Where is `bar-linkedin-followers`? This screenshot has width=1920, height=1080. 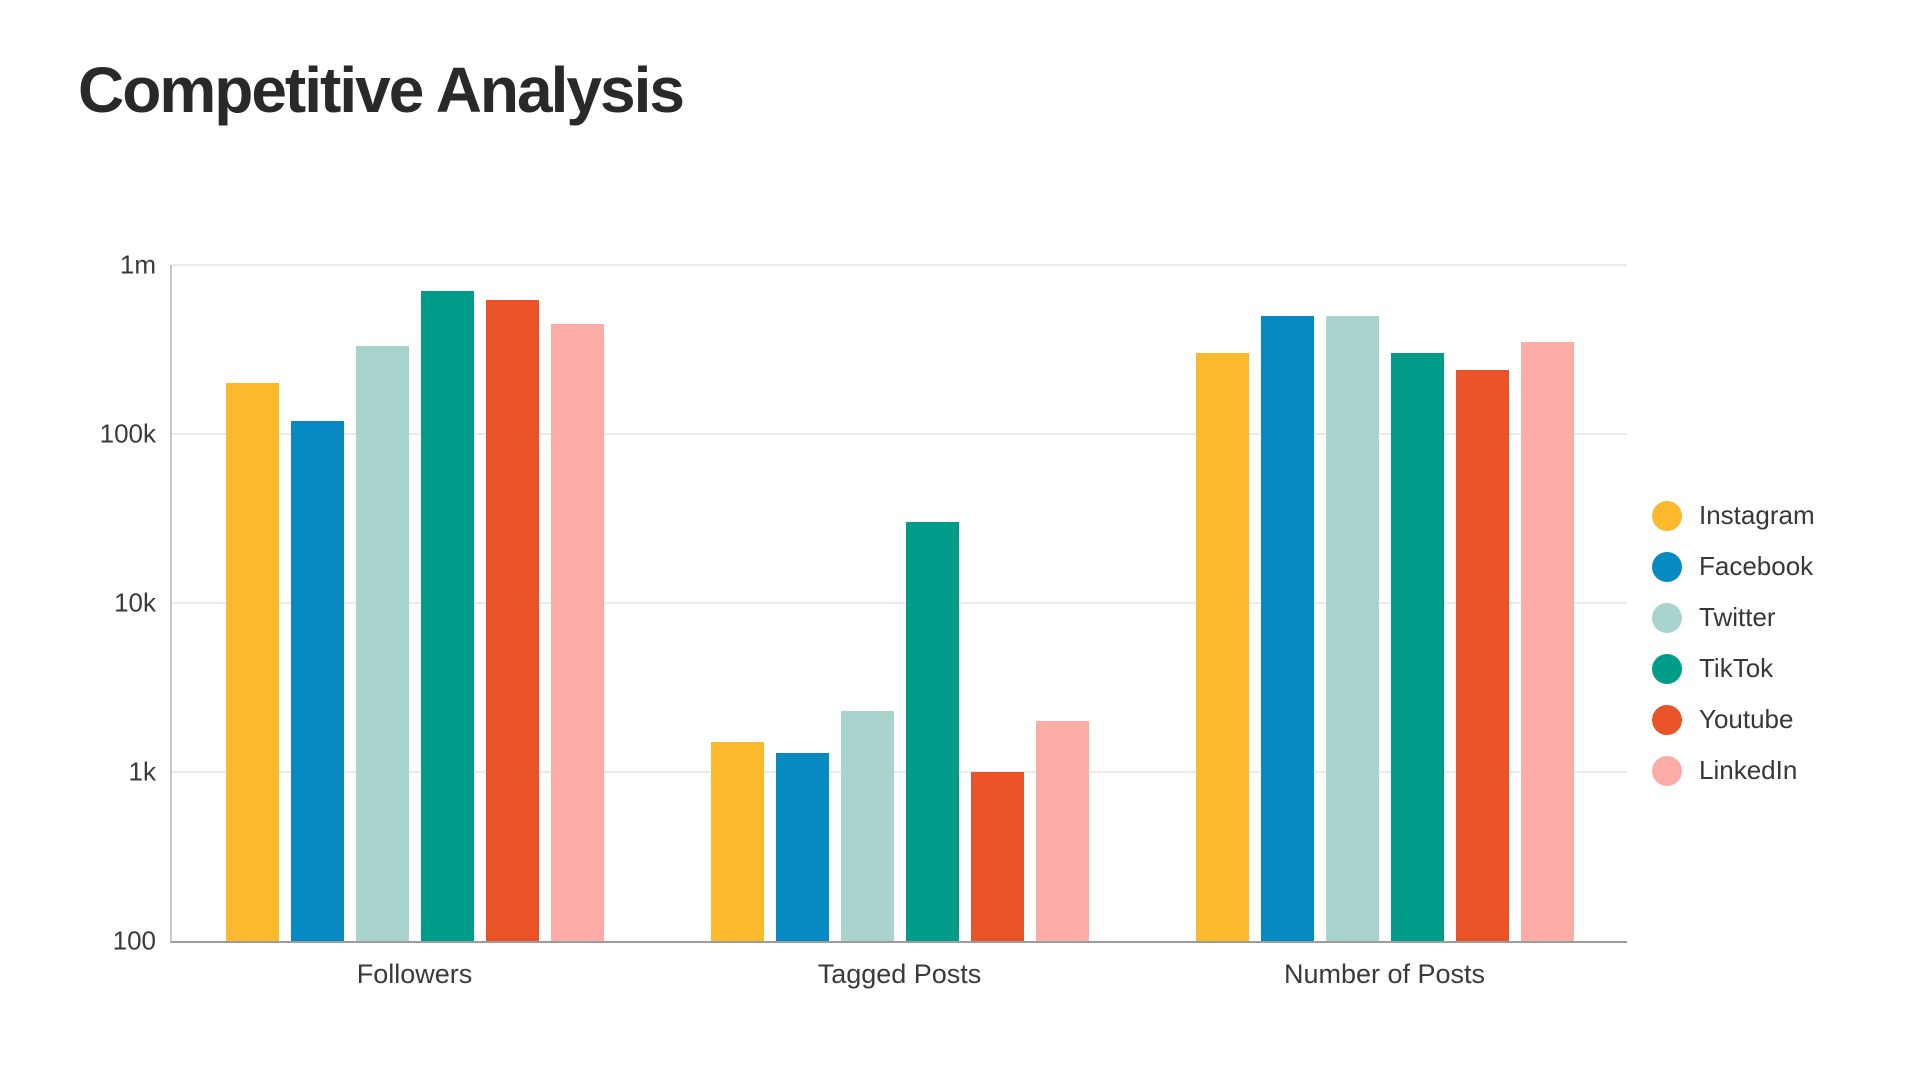 bar-linkedin-followers is located at coordinates (577, 632).